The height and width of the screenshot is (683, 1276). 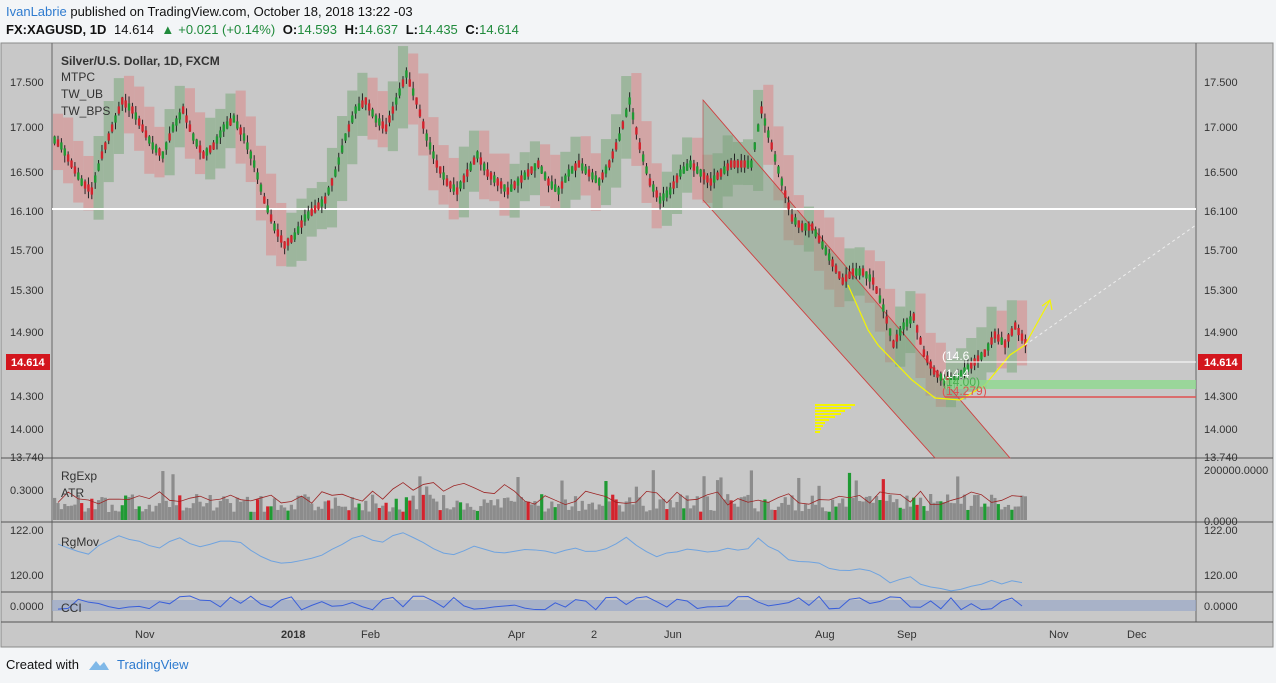 What do you see at coordinates (412, 29) in the screenshot?
I see `low-label: L:` at bounding box center [412, 29].